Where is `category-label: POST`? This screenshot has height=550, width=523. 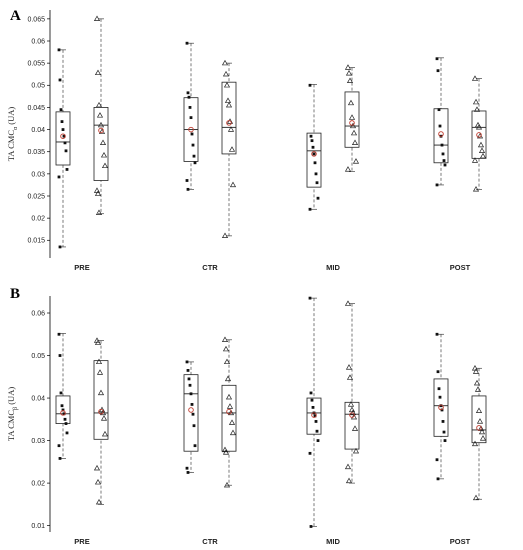
category-label: POST is located at coordinates (460, 541).